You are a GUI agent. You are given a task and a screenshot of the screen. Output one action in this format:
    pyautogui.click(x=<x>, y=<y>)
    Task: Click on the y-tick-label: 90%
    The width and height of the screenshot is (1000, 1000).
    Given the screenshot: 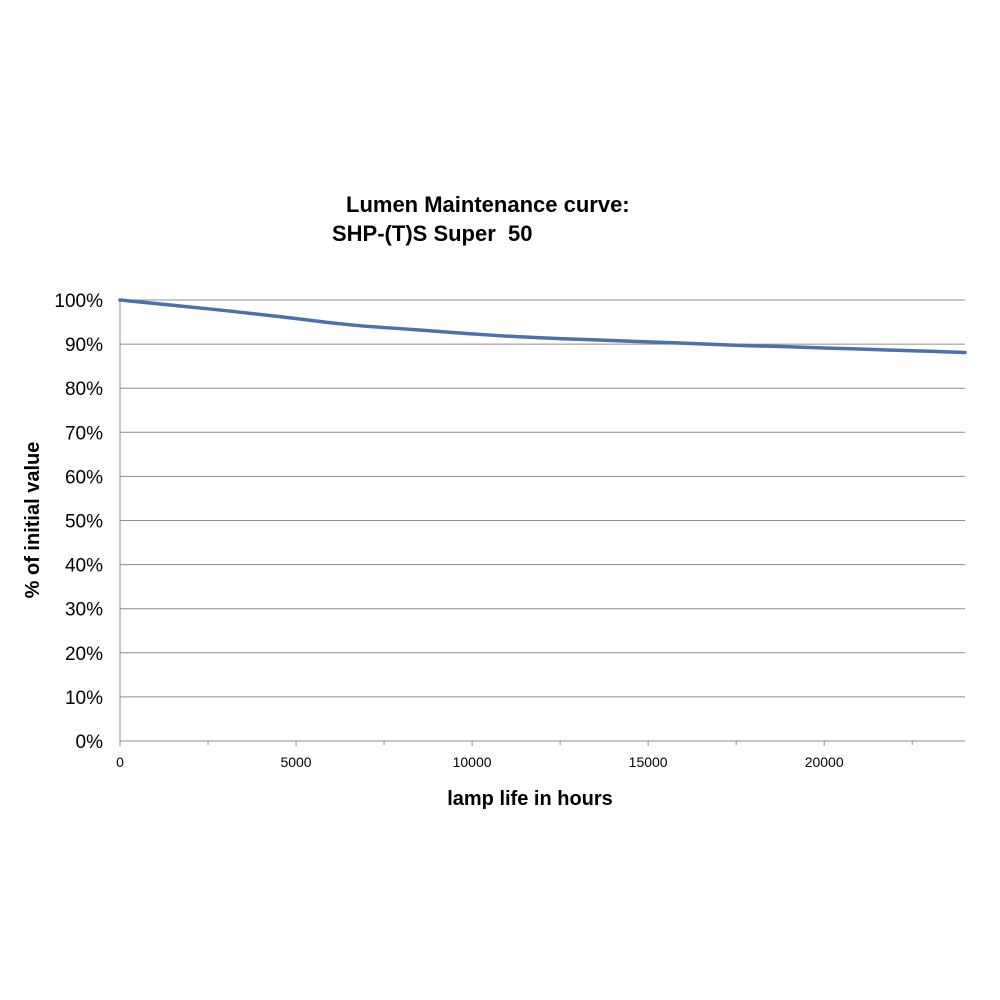 What is the action you would take?
    pyautogui.click(x=84, y=345)
    